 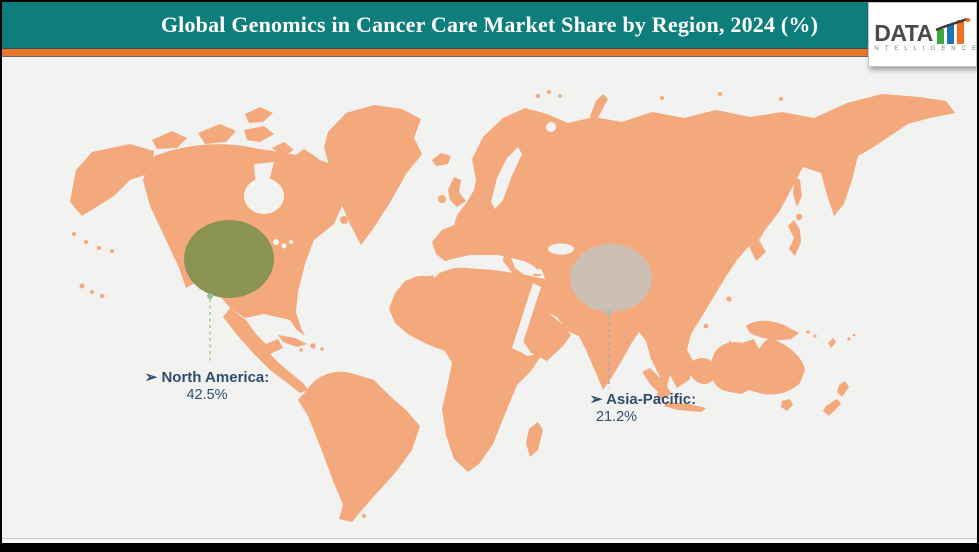 What do you see at coordinates (952, 30) in the screenshot?
I see `bar-chart-icon` at bounding box center [952, 30].